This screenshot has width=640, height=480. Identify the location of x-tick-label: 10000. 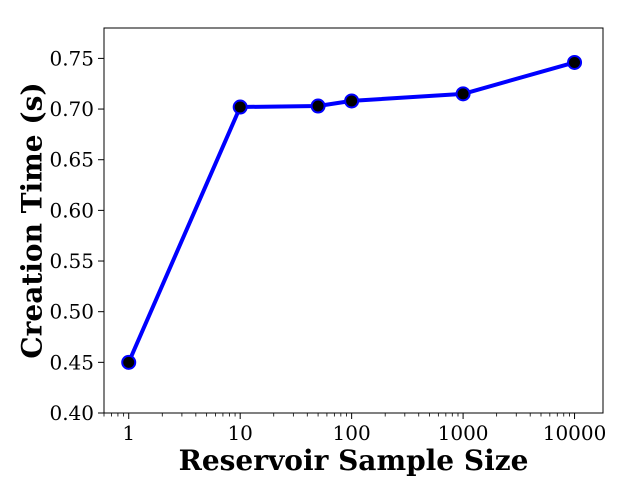
(575, 433).